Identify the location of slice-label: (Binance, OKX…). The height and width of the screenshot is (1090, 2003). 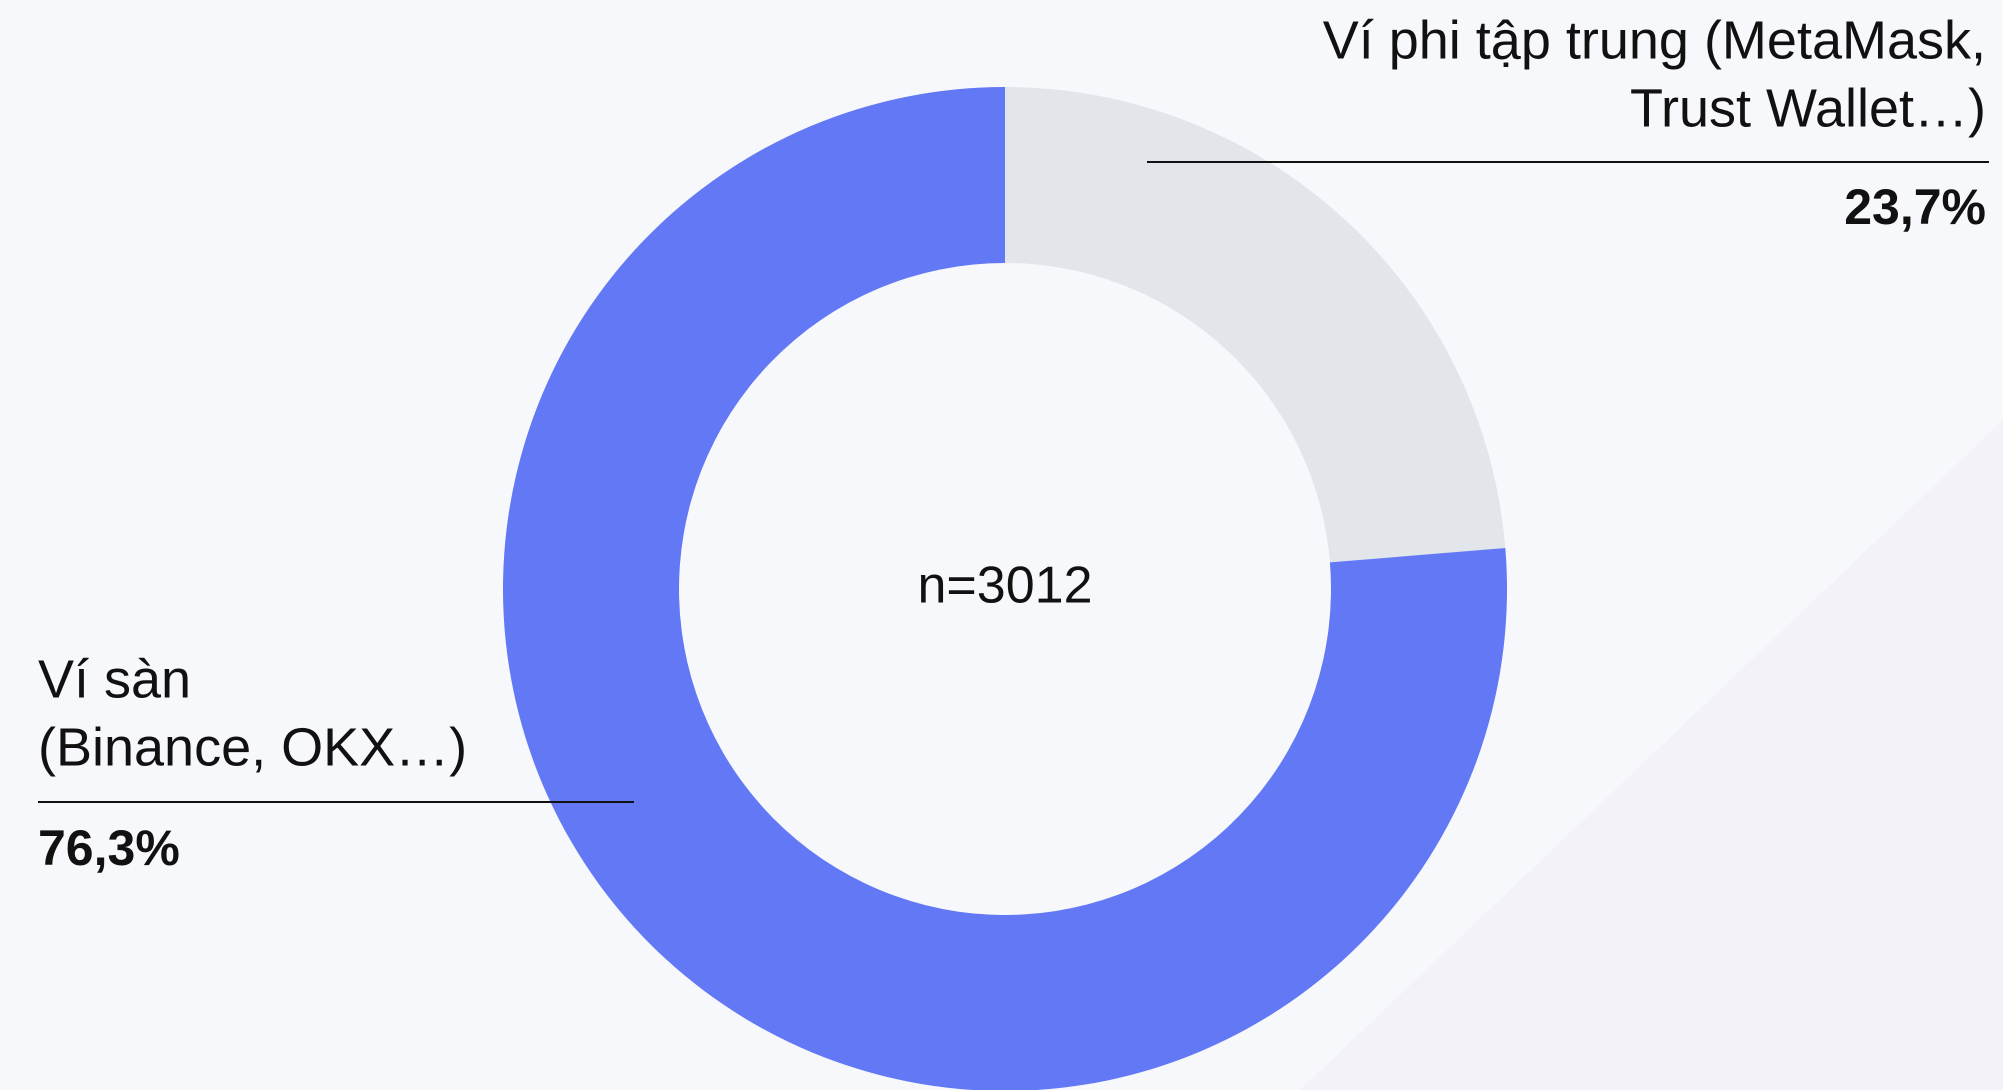
(252, 747).